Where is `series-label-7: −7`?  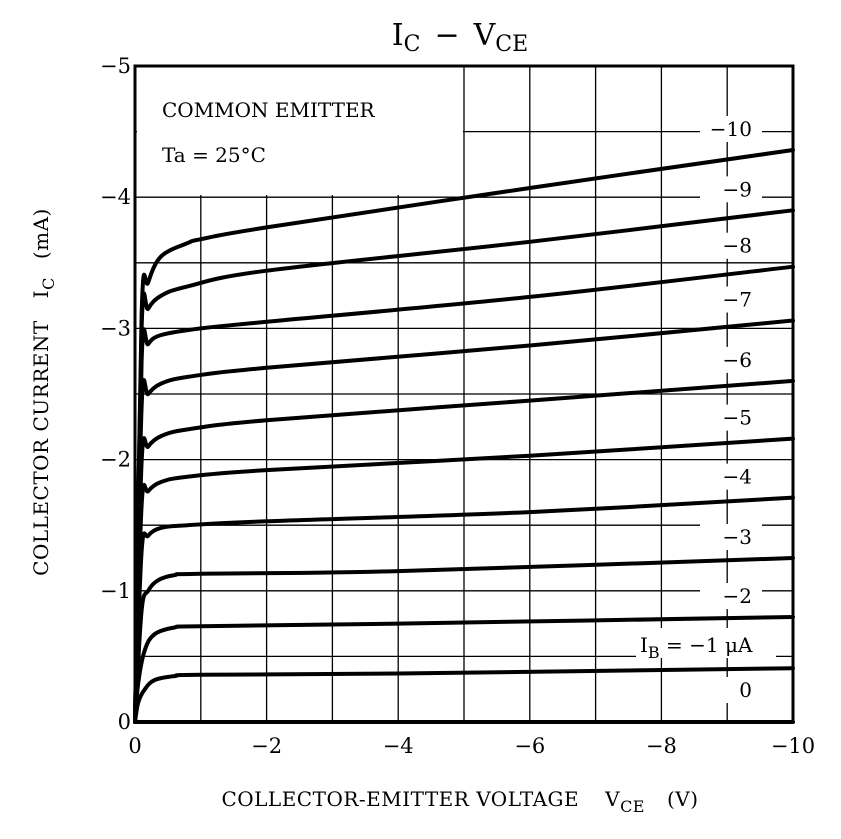
series-label-7: −7 is located at coordinates (737, 300).